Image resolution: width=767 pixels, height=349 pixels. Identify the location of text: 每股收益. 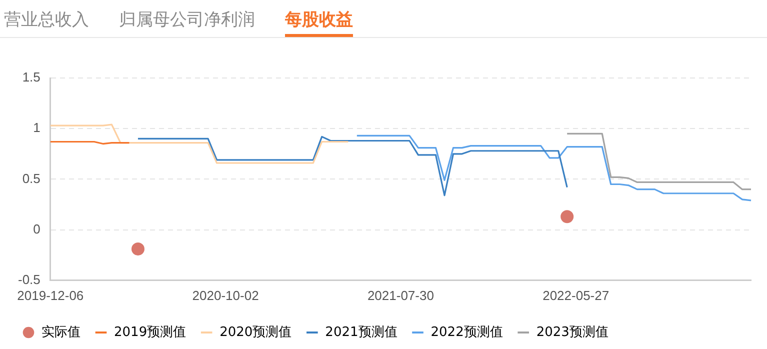
(319, 22).